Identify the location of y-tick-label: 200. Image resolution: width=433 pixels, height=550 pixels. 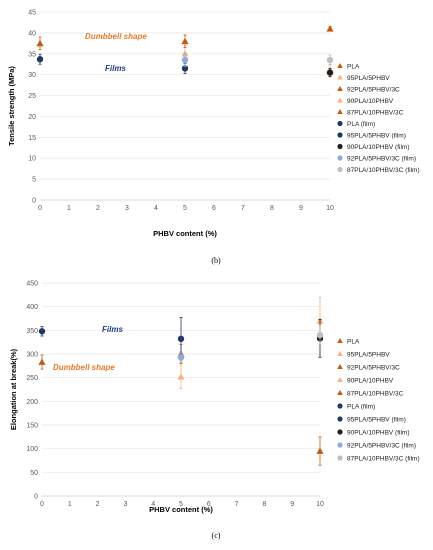
(32, 402).